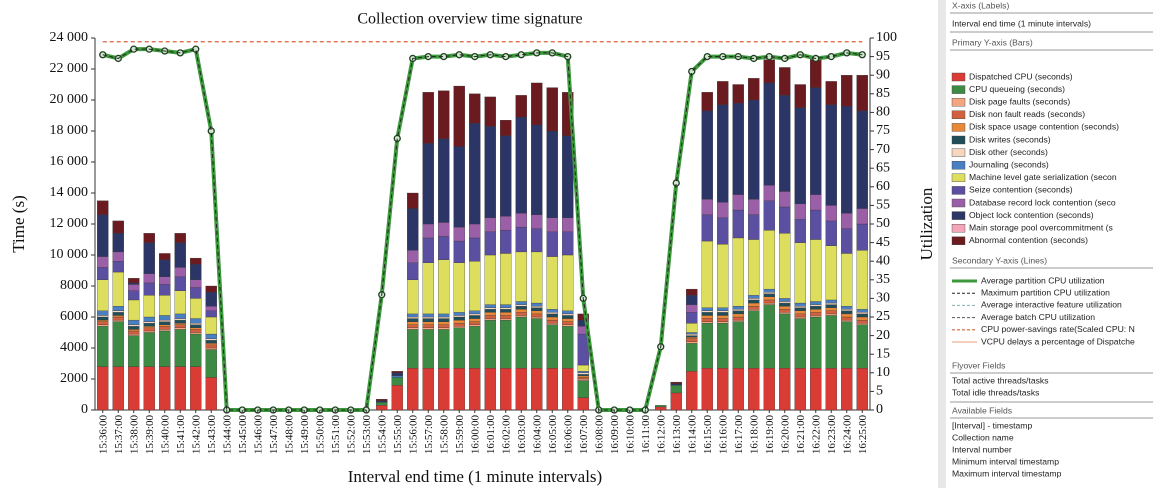 The height and width of the screenshot is (488, 1153). What do you see at coordinates (995, 392) in the screenshot?
I see `field: Total idle threads/tasks` at bounding box center [995, 392].